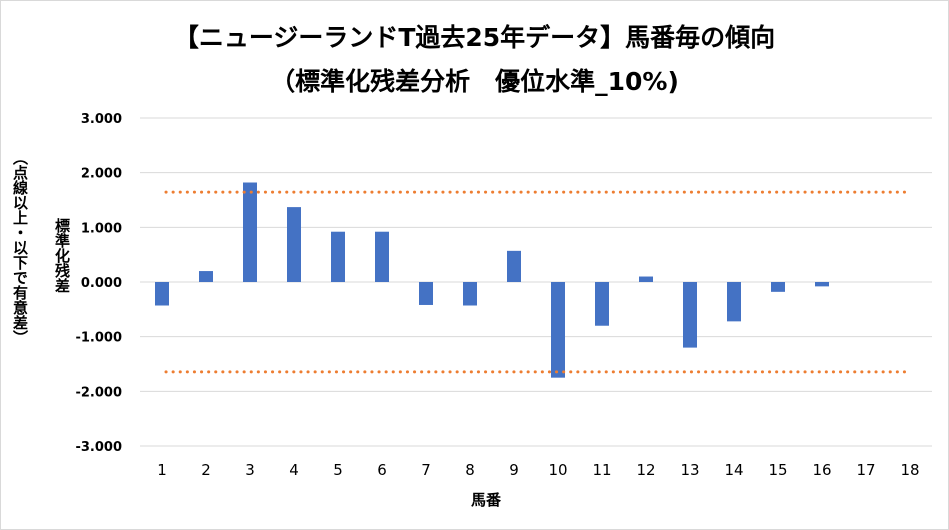 Image resolution: width=949 pixels, height=530 pixels. Describe the element at coordinates (98, 392) in the screenshot. I see `y-tick-label: -2.000` at that location.